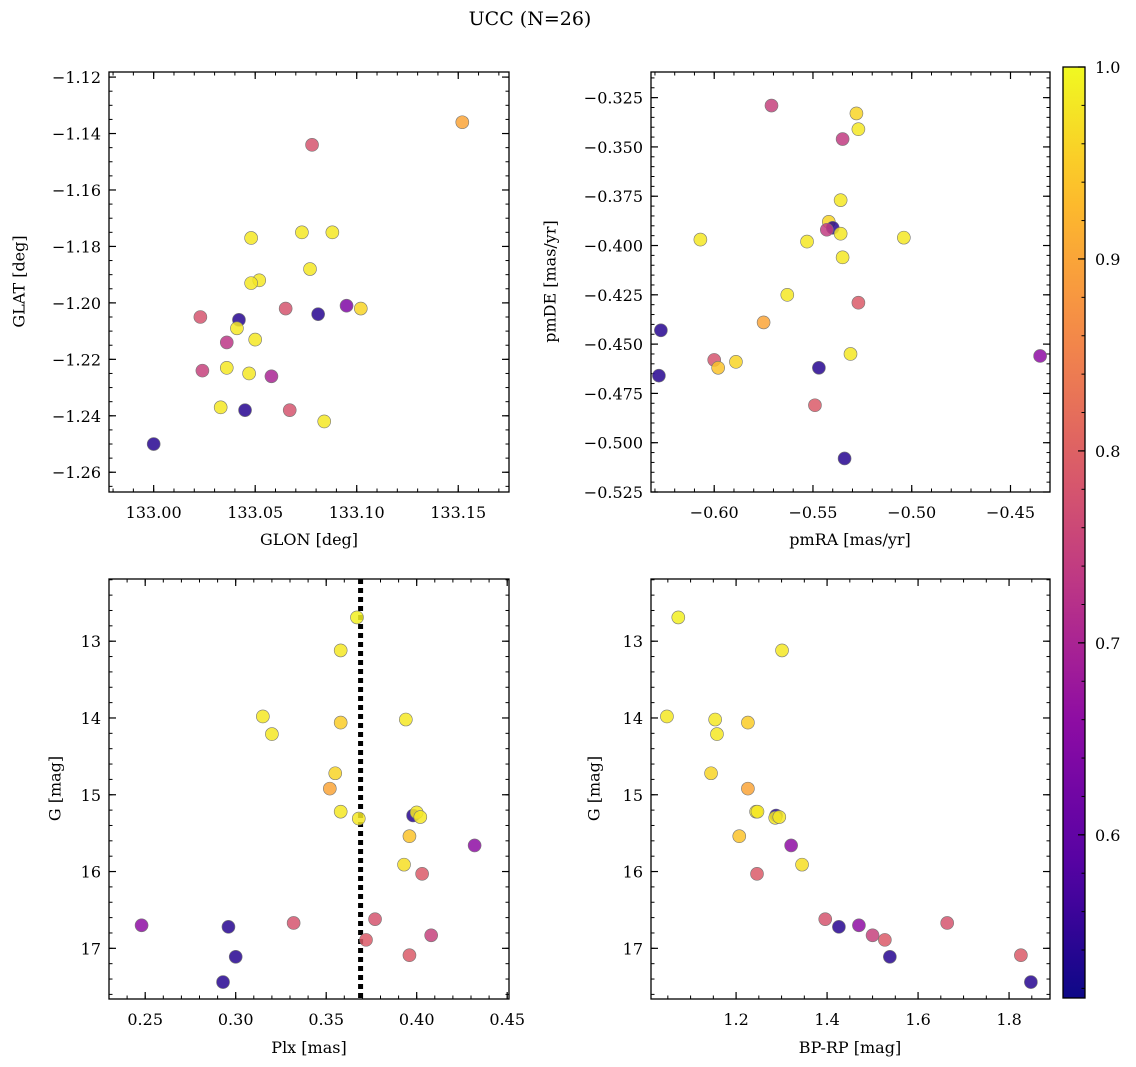 The height and width of the screenshot is (1067, 1136). I want to click on x-tick-label: −0.60, so click(714, 512).